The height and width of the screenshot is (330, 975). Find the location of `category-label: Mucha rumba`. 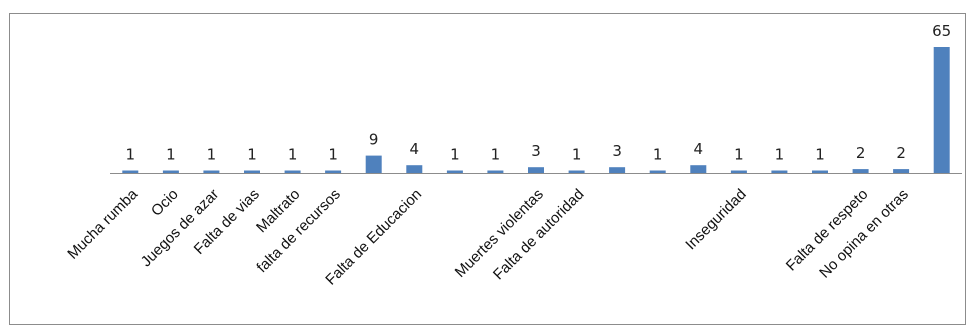

category-label: Mucha rumba is located at coordinates (102, 223).